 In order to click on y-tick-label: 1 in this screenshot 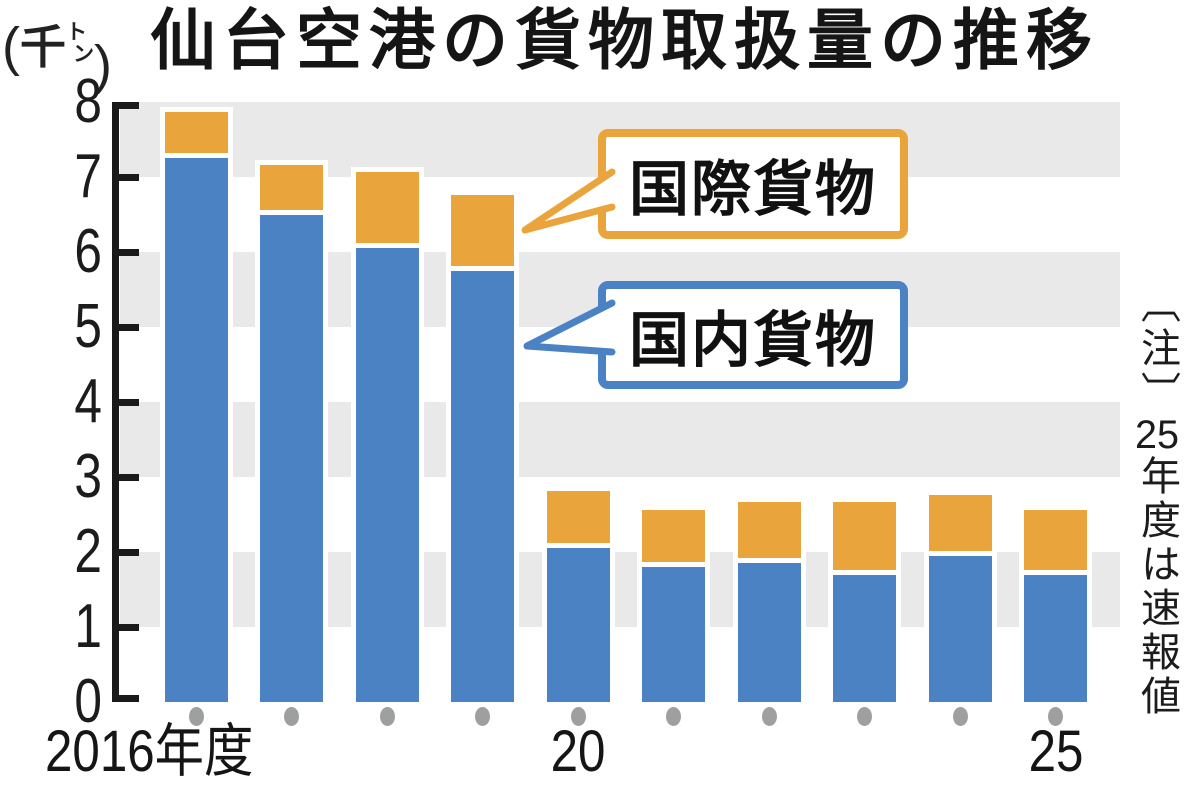, I will do `click(88, 626)`.